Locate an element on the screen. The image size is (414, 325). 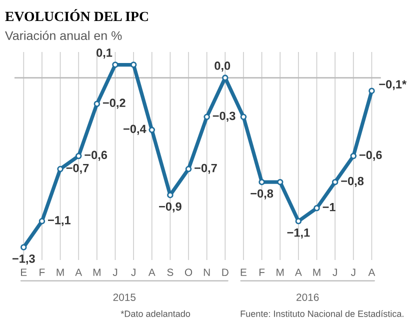
text: 2016 is located at coordinates (307, 297).